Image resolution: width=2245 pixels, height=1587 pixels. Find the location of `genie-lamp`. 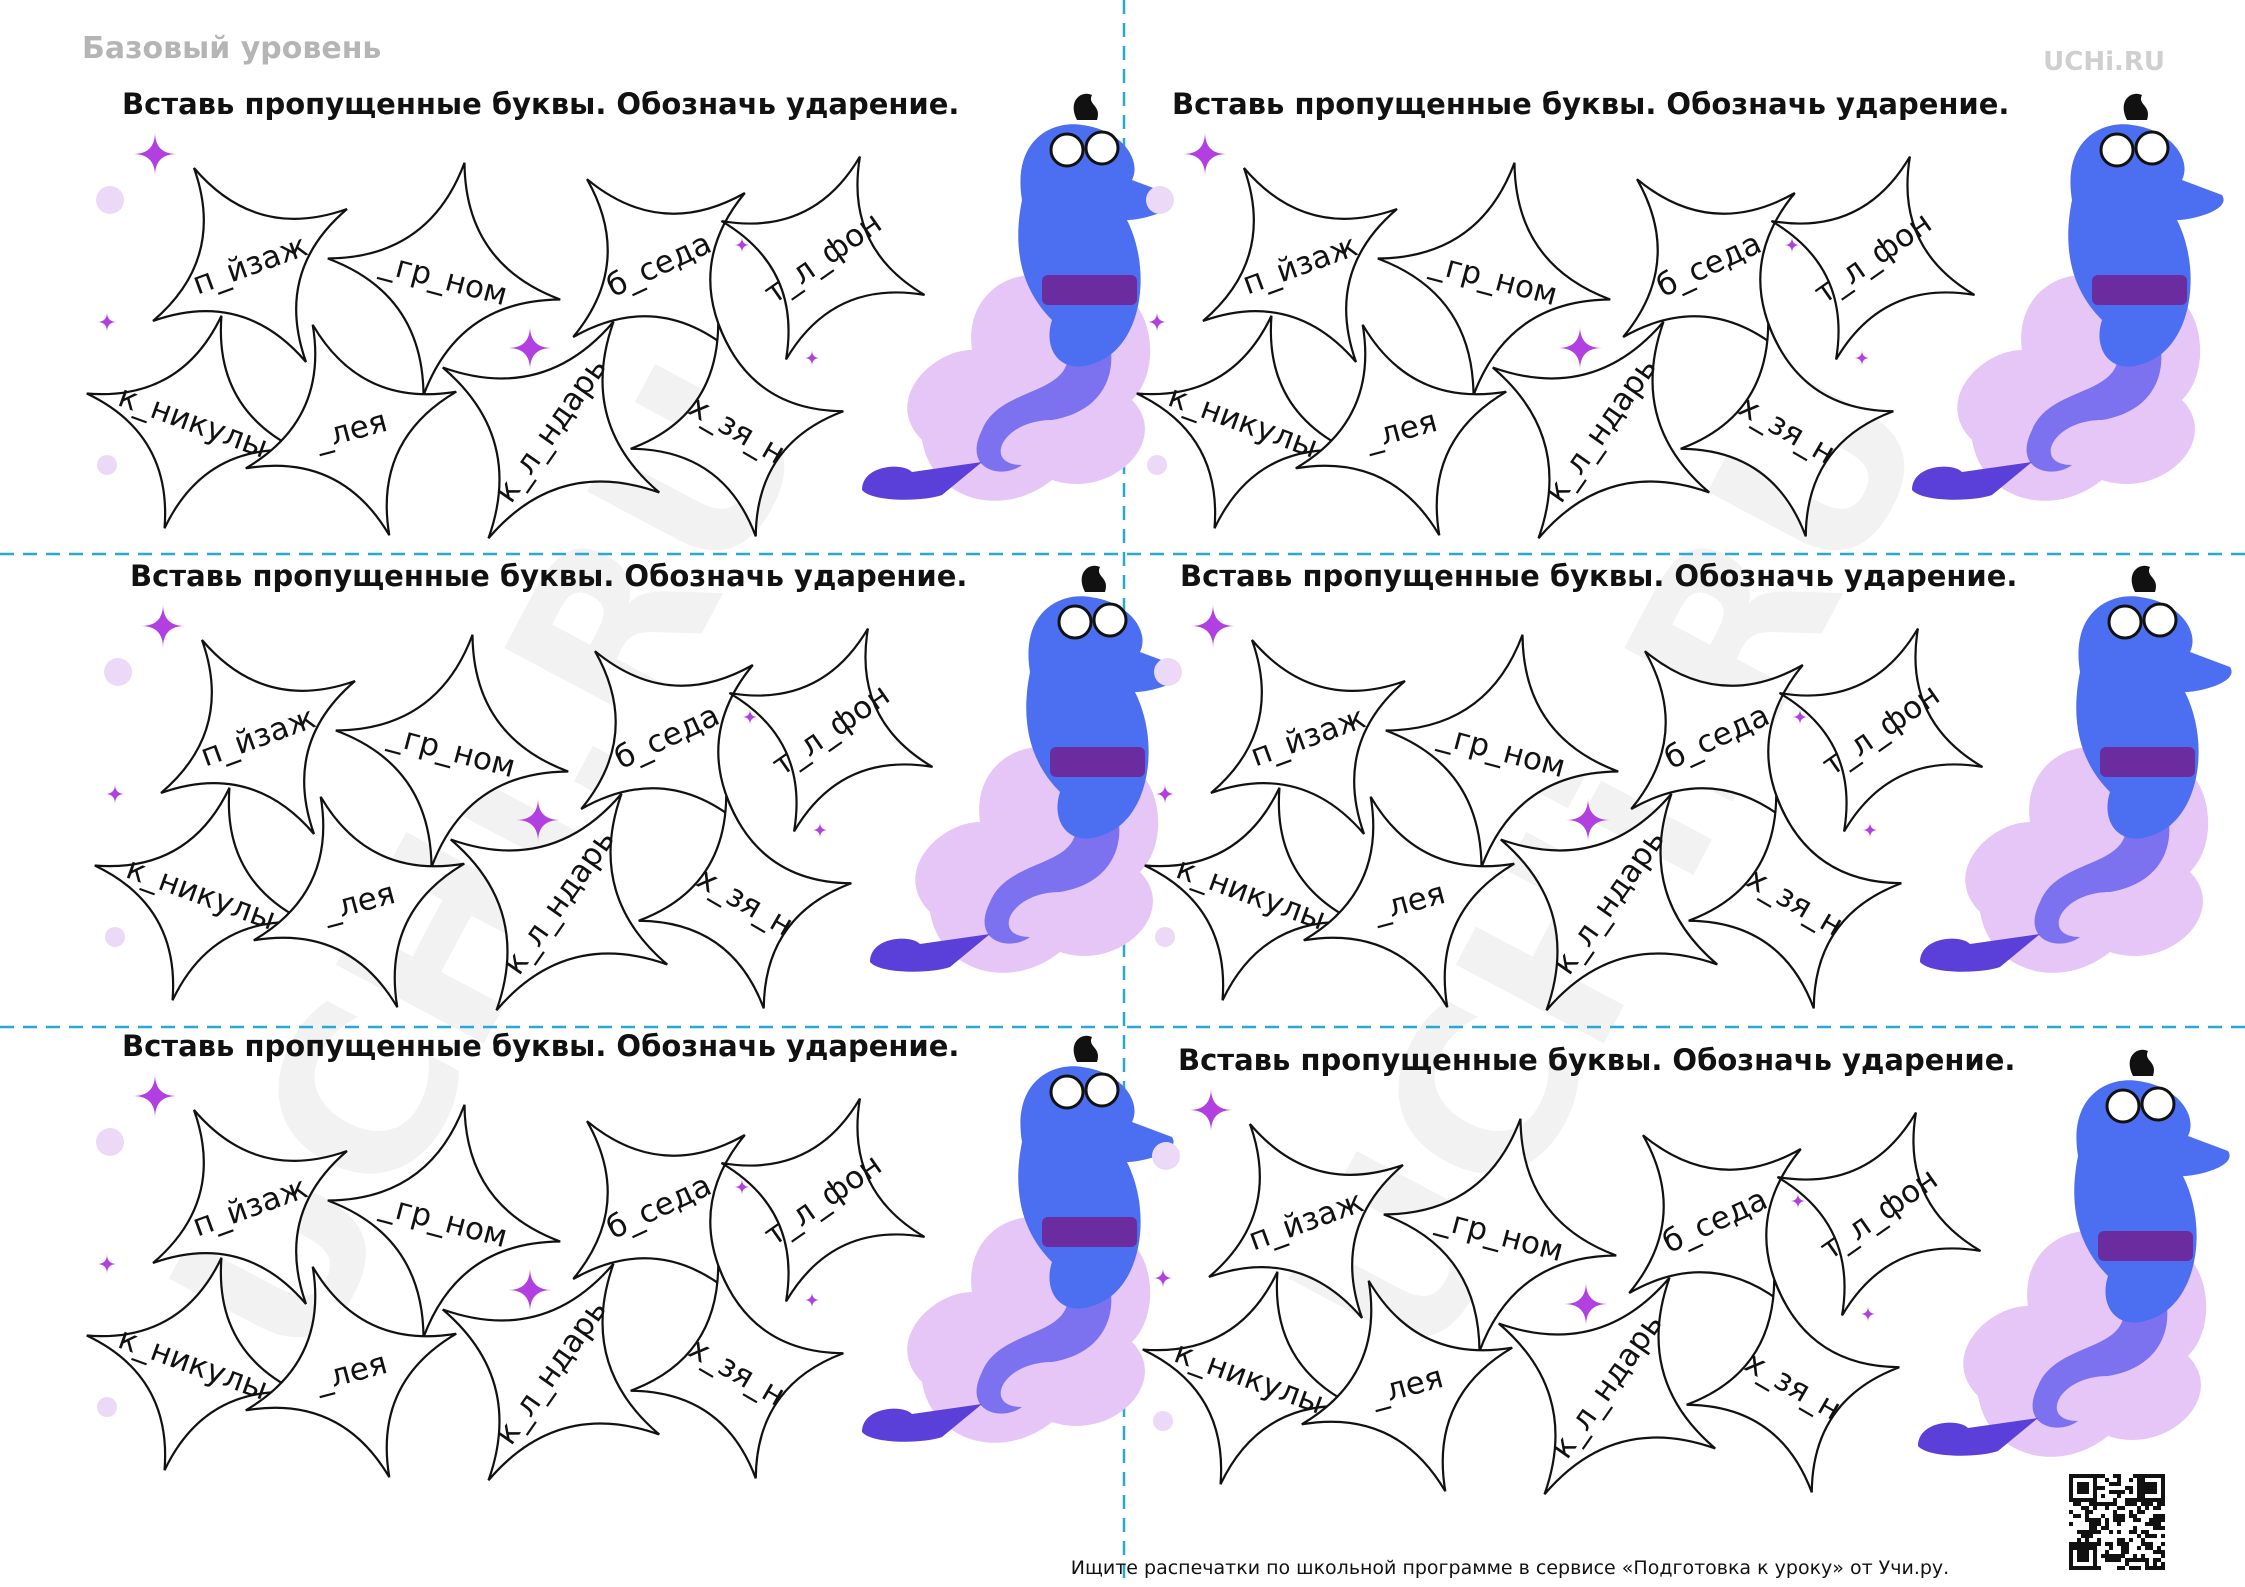

genie-lamp is located at coordinates (930, 953).